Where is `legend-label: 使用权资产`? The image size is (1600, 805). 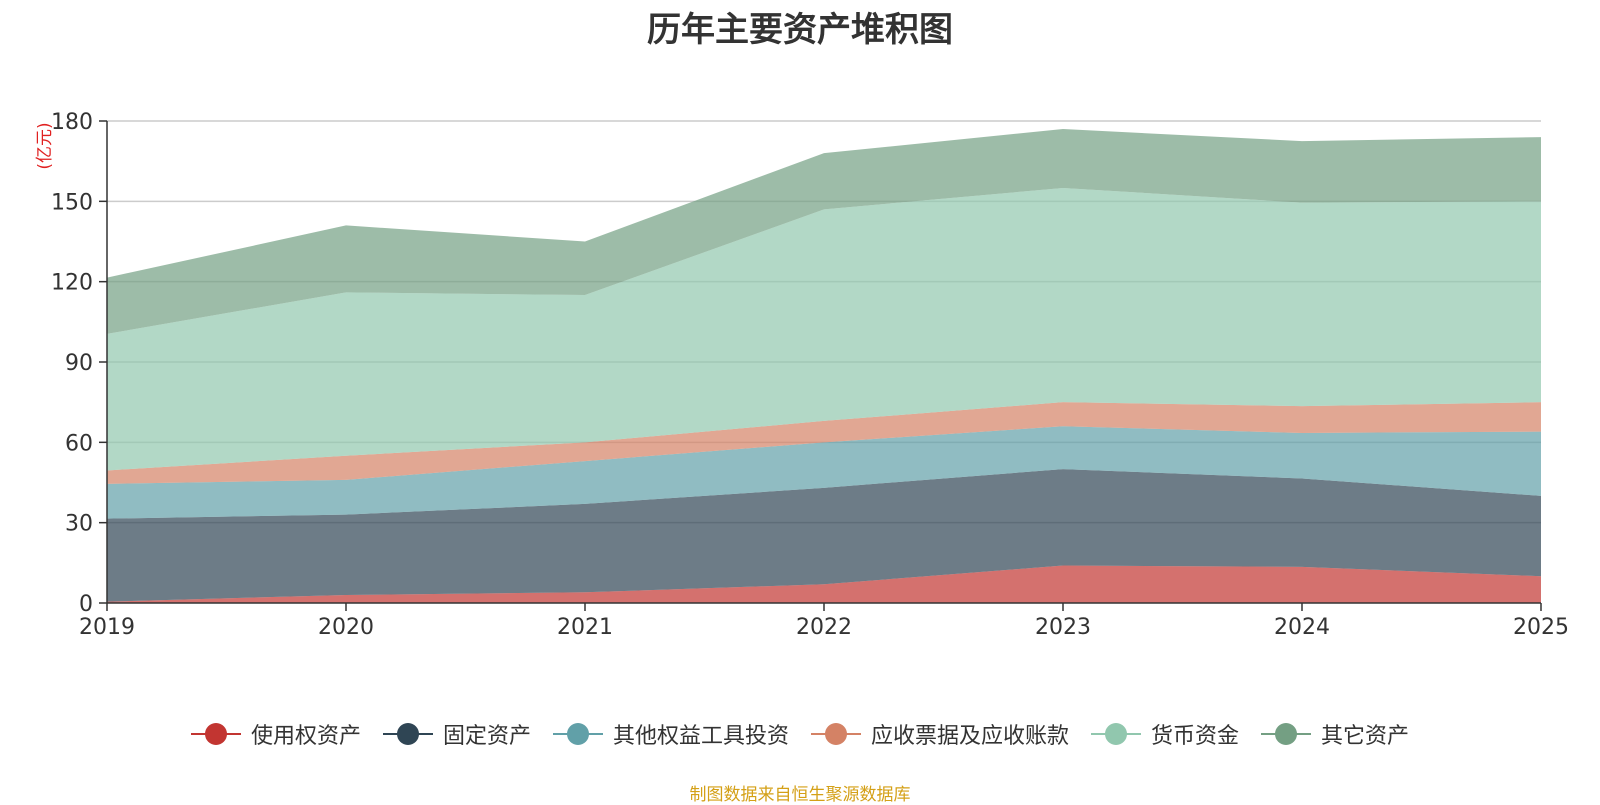 legend-label: 使用权资产 is located at coordinates (305, 736).